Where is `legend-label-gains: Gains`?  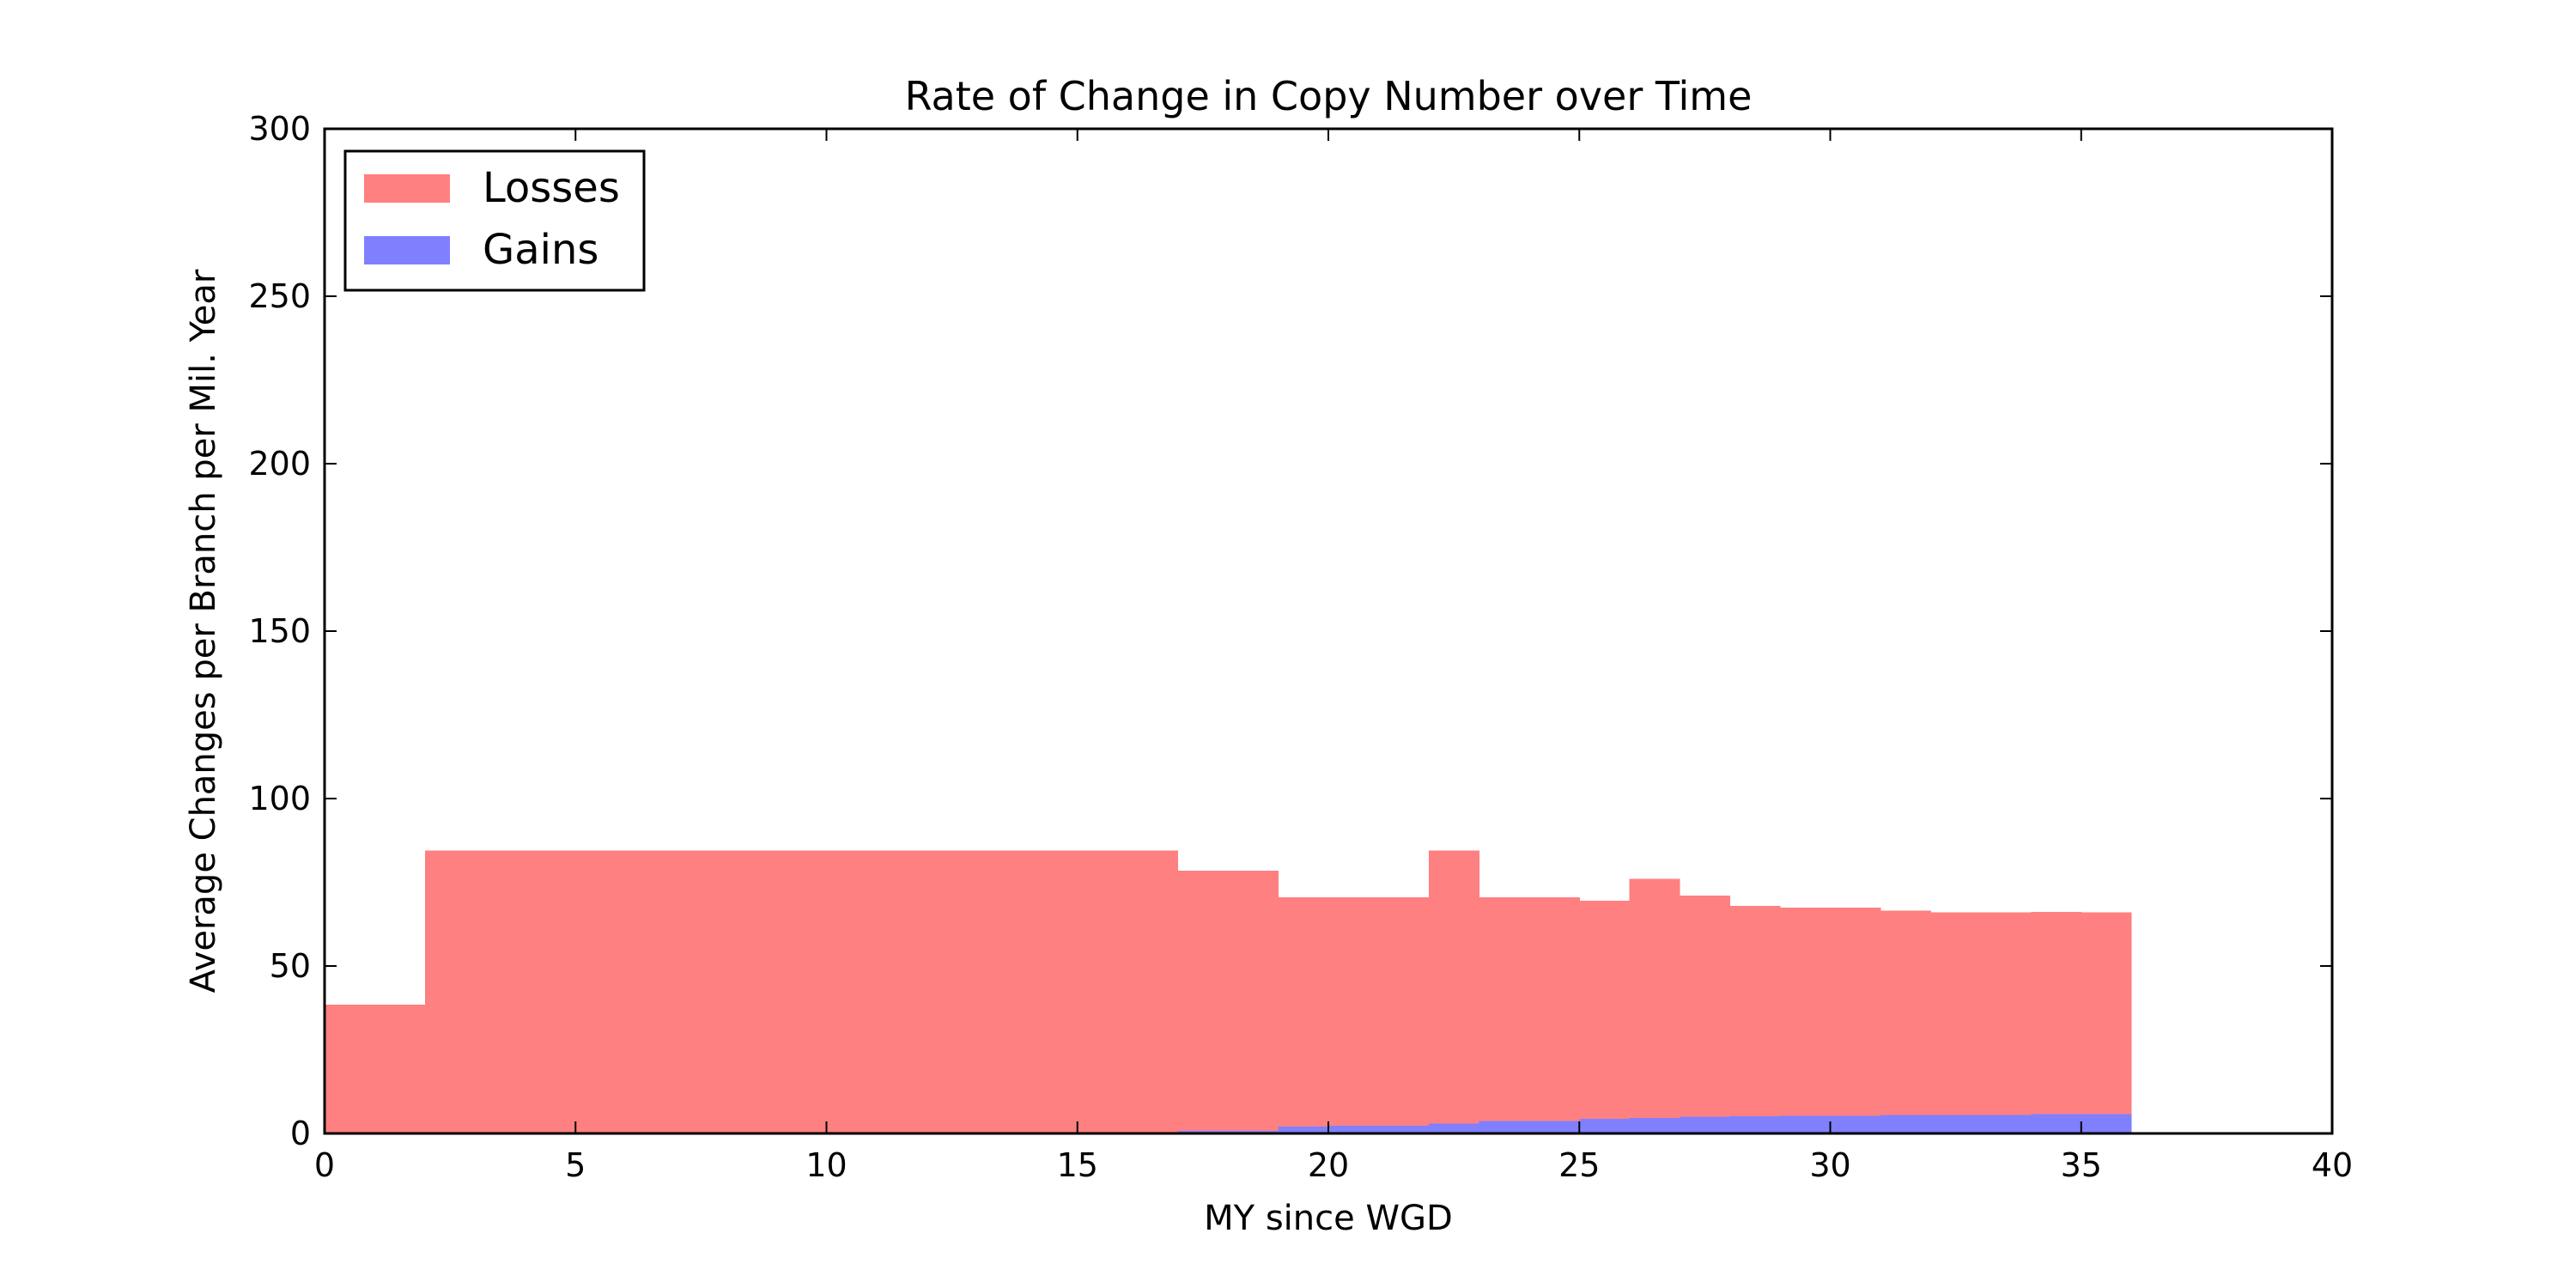 legend-label-gains: Gains is located at coordinates (541, 250).